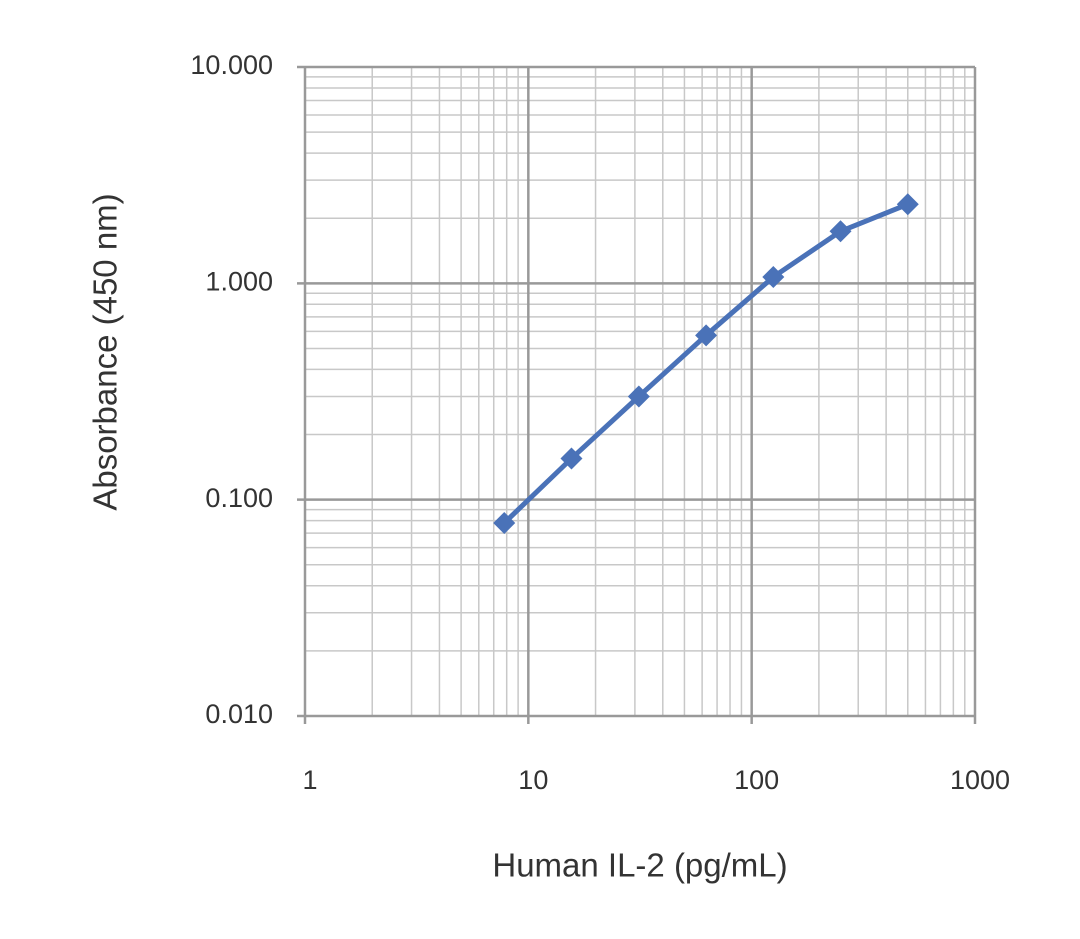 The width and height of the screenshot is (1080, 939). What do you see at coordinates (705, 363) in the screenshot?
I see `series-line` at bounding box center [705, 363].